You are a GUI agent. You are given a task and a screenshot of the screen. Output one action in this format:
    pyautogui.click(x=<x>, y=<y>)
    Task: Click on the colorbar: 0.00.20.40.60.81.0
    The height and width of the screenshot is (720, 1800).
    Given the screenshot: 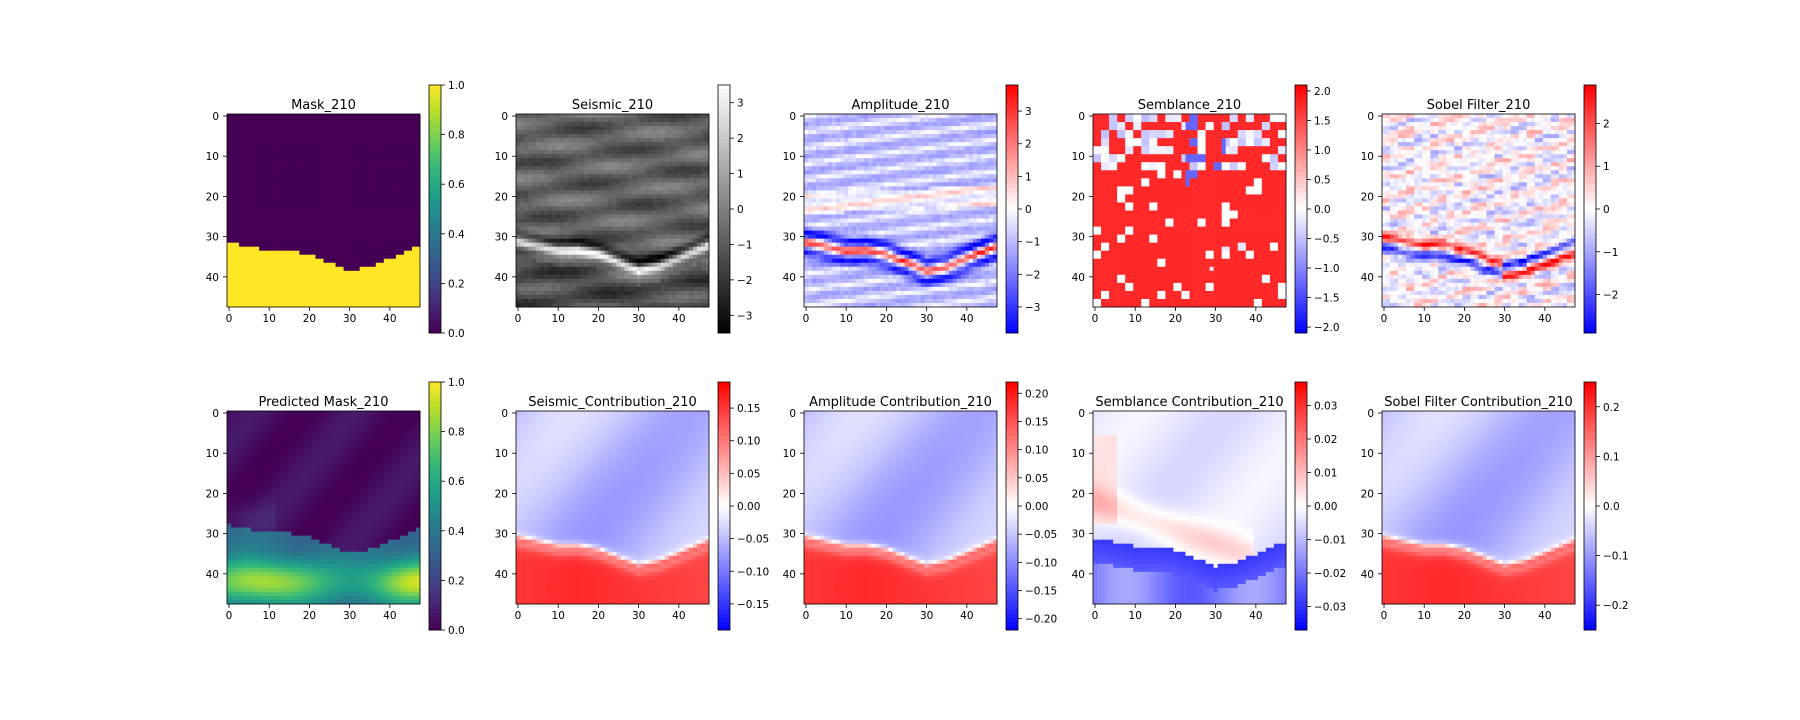 What is the action you would take?
    pyautogui.click(x=446, y=210)
    